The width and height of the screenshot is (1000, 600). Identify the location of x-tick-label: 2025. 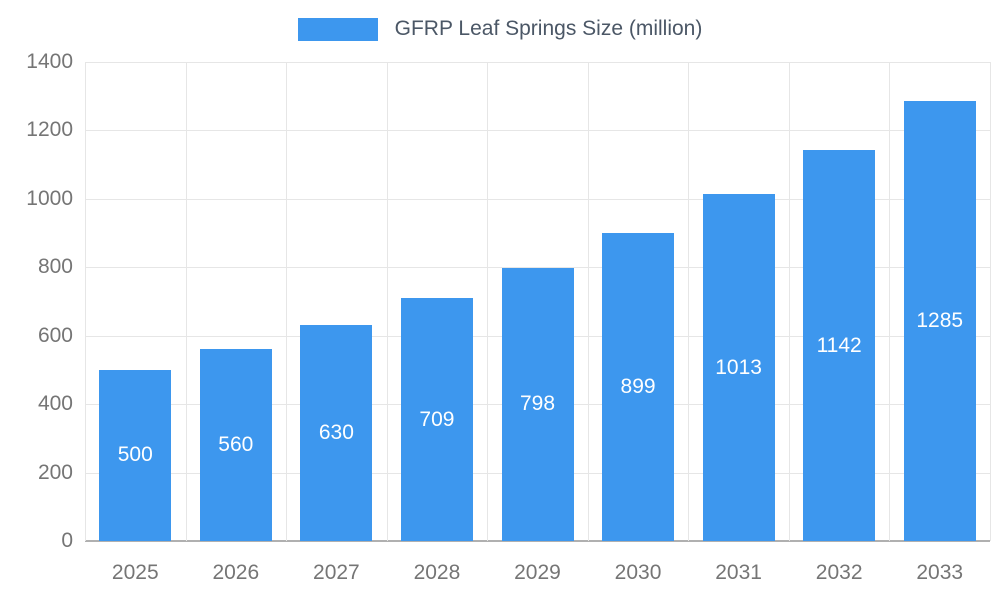
(135, 572).